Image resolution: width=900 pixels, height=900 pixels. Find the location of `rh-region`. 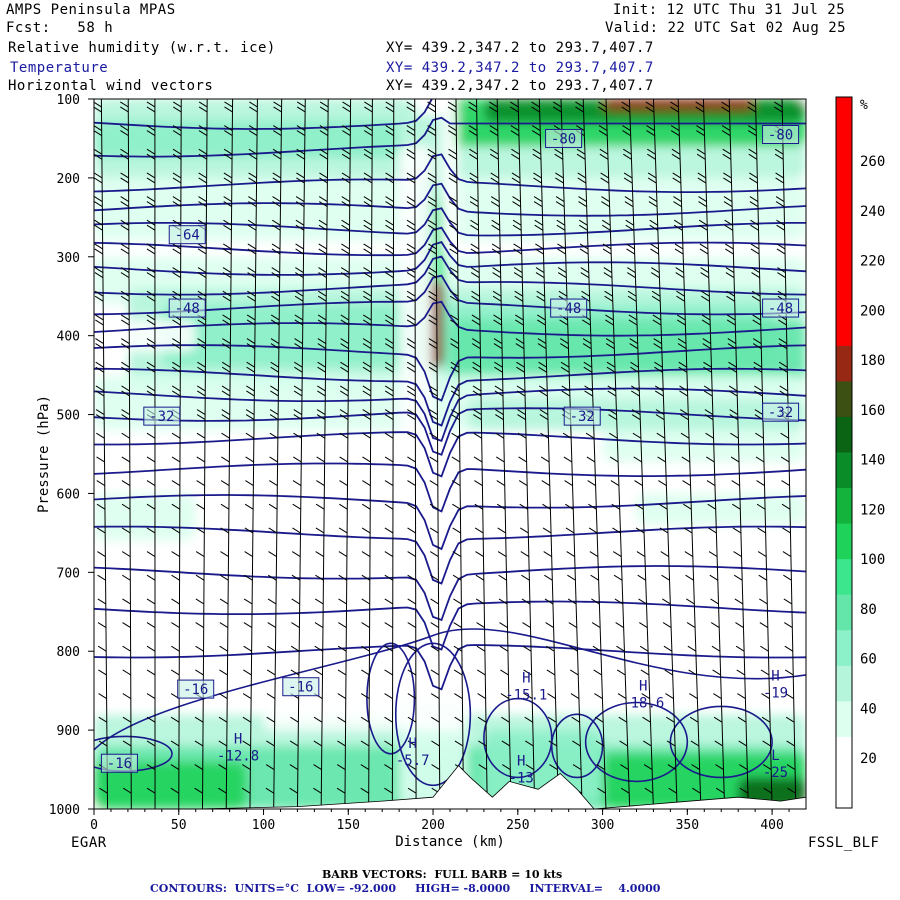

rh-region is located at coordinates (145, 517).